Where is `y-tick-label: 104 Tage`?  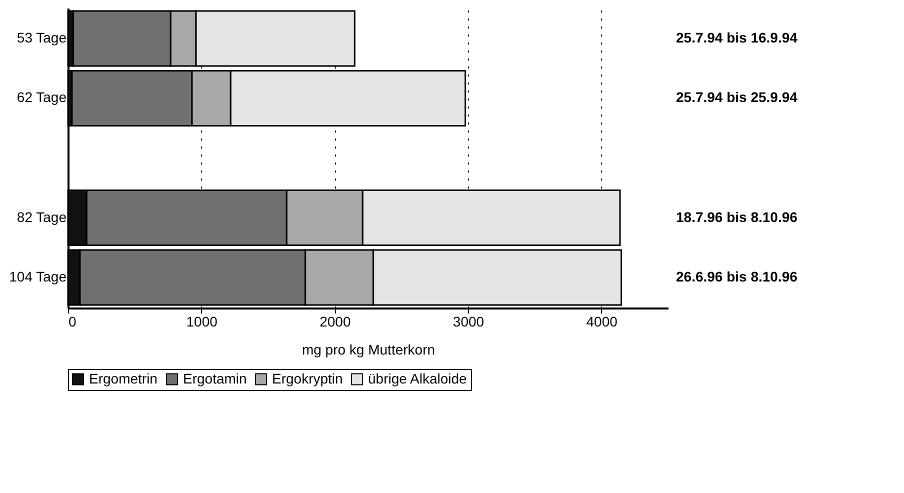
y-tick-label: 104 Tage is located at coordinates (38, 276).